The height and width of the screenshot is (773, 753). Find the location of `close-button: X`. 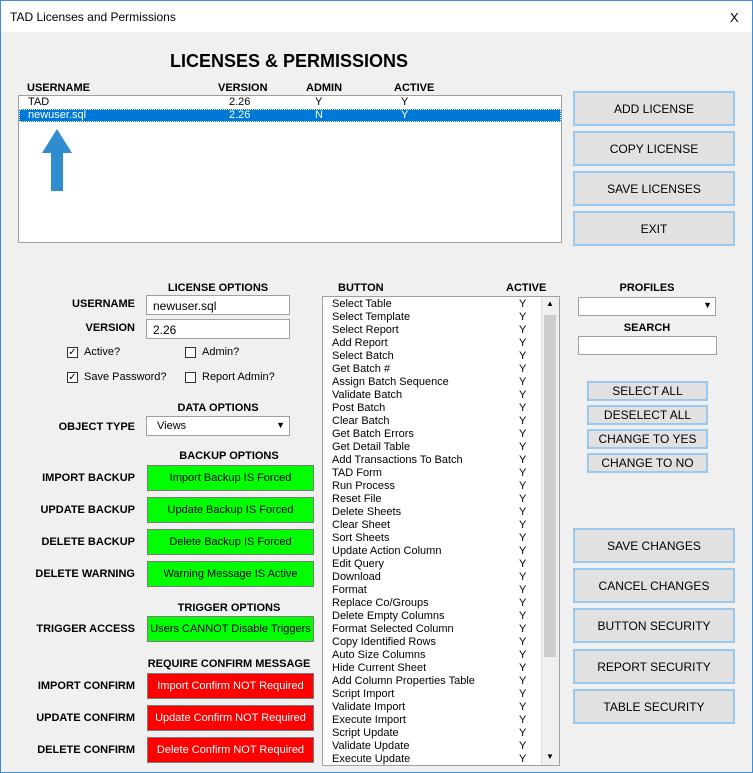

close-button: X is located at coordinates (734, 17).